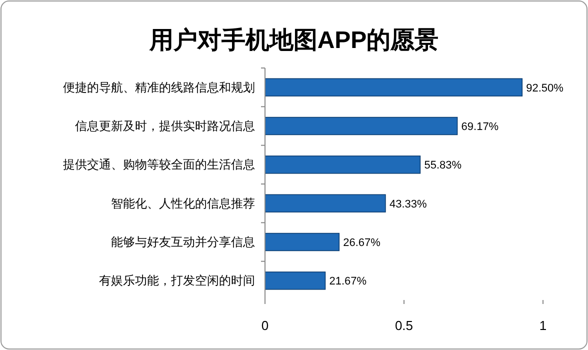  Describe the element at coordinates (183, 203) in the screenshot. I see `y-tick-label: 智能化、人性化的信息推荐` at that location.